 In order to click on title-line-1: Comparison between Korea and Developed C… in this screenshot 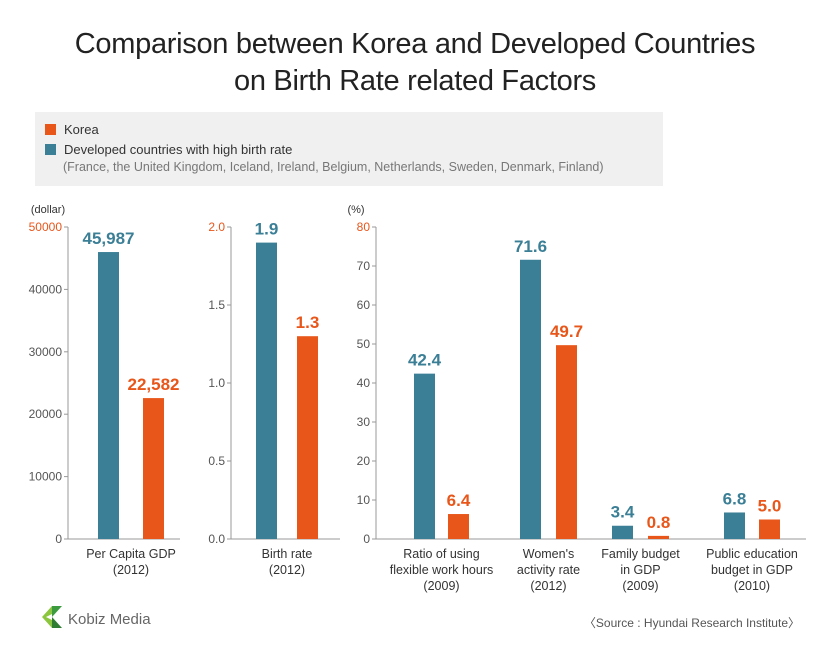, I will do `click(415, 44)`.